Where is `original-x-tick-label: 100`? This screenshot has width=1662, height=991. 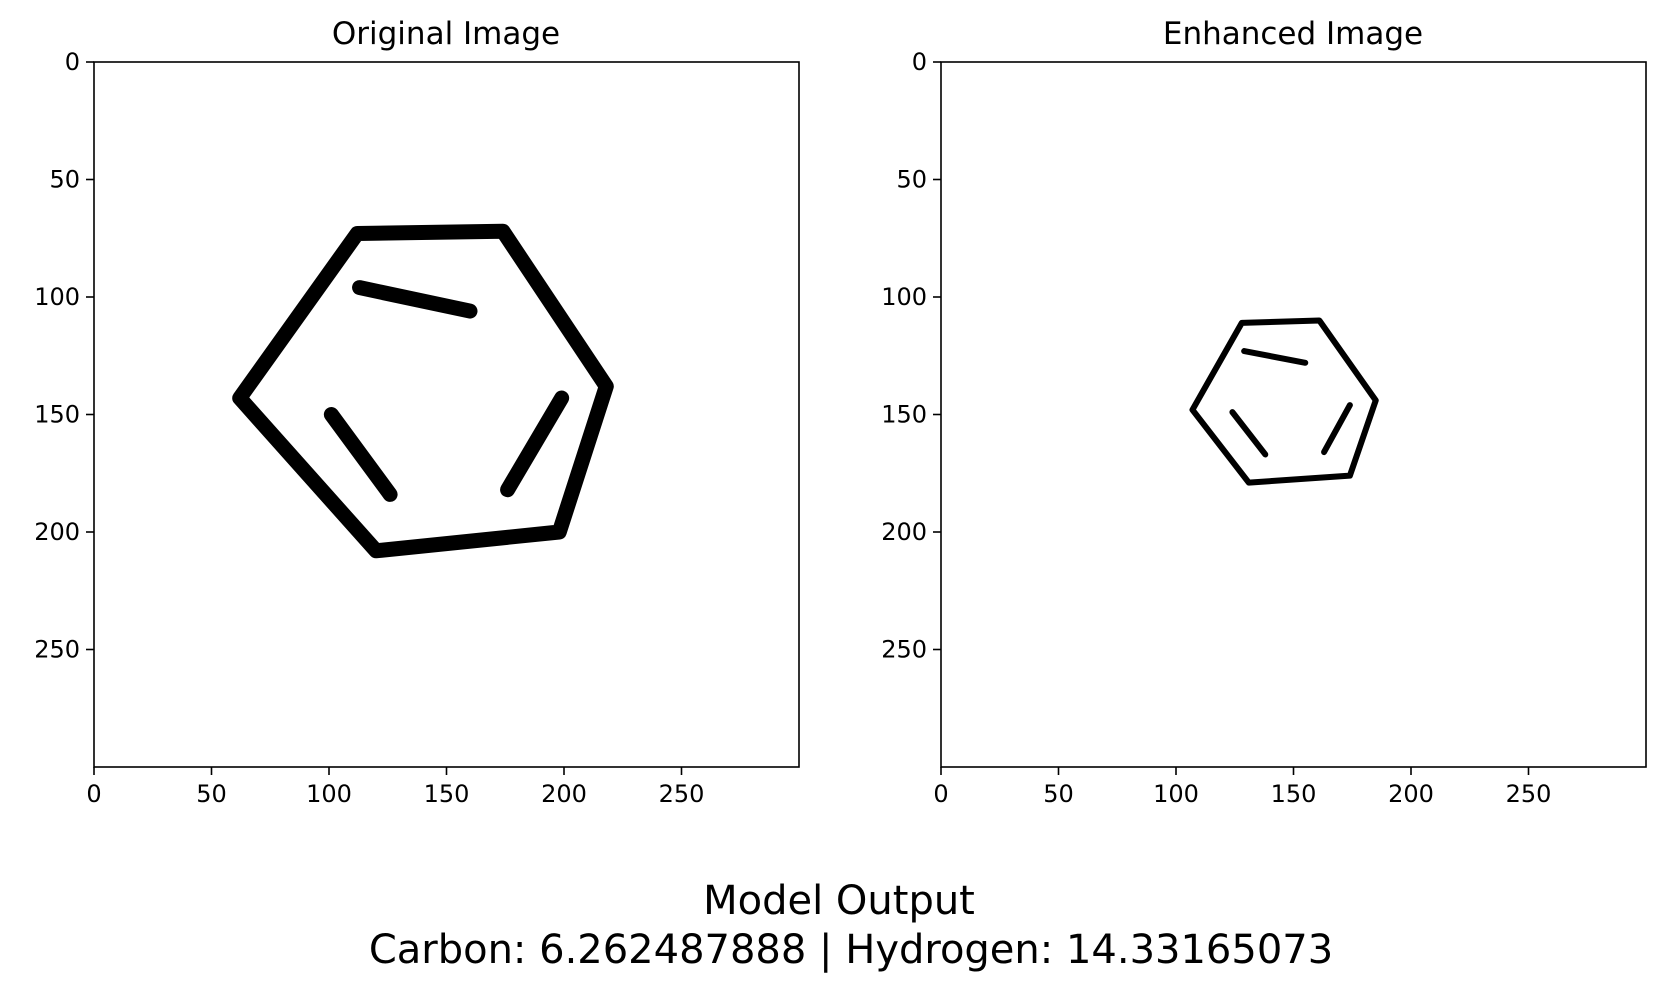 original-x-tick-label: 100 is located at coordinates (329, 794).